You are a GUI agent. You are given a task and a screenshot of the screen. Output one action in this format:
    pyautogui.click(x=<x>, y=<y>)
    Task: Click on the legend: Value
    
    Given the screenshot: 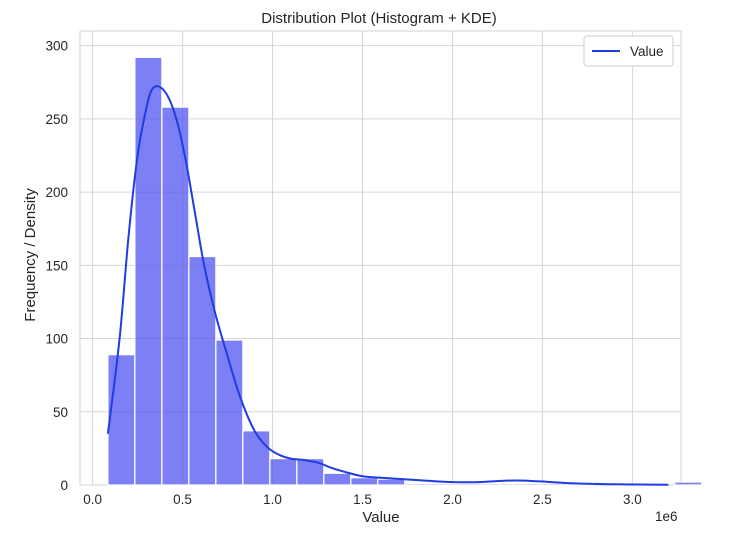 What is the action you would take?
    pyautogui.click(x=628, y=51)
    